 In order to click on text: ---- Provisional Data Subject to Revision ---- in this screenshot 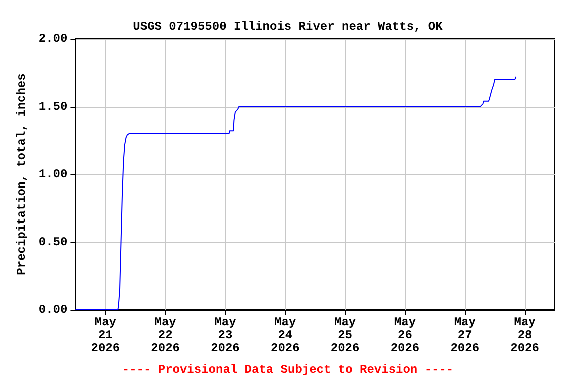, I will do `click(288, 370)`.